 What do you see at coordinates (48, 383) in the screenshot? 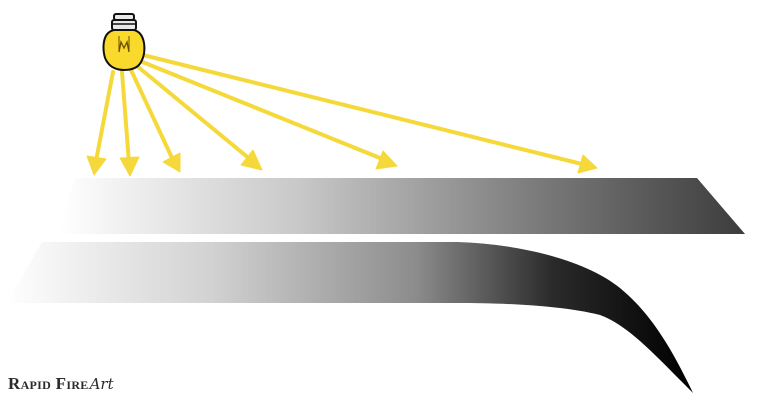
I see `brand-logo-main: Rapid Fire` at bounding box center [48, 383].